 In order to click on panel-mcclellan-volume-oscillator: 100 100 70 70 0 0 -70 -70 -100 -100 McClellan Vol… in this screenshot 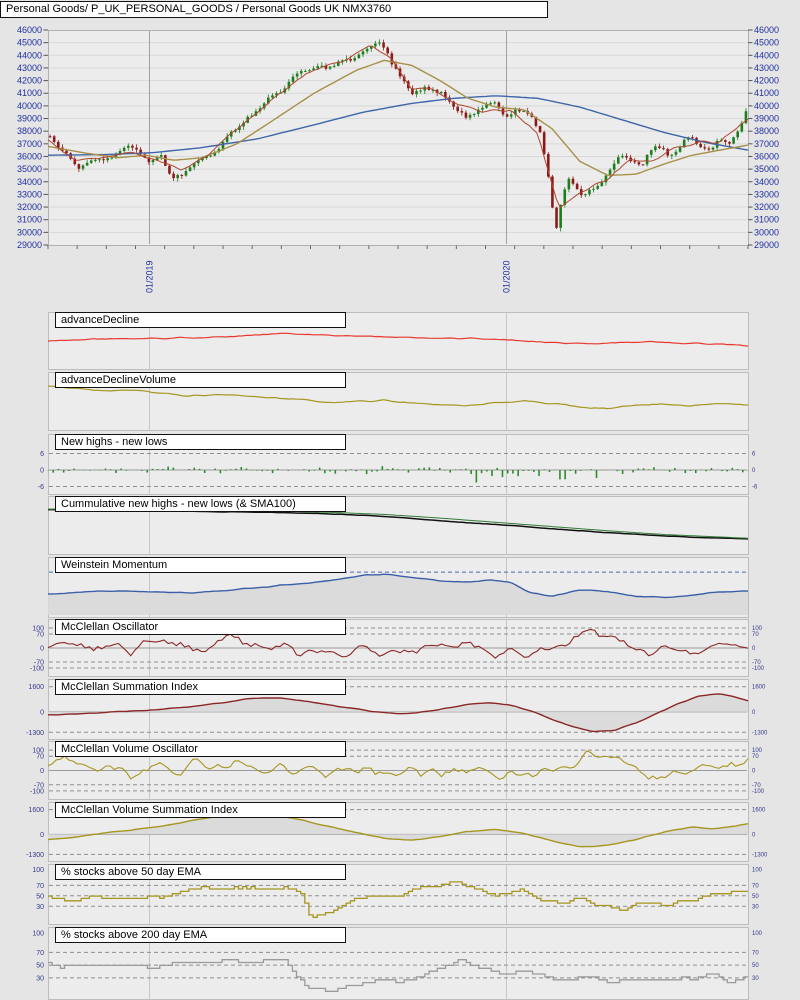, I will do `click(400, 770)`.